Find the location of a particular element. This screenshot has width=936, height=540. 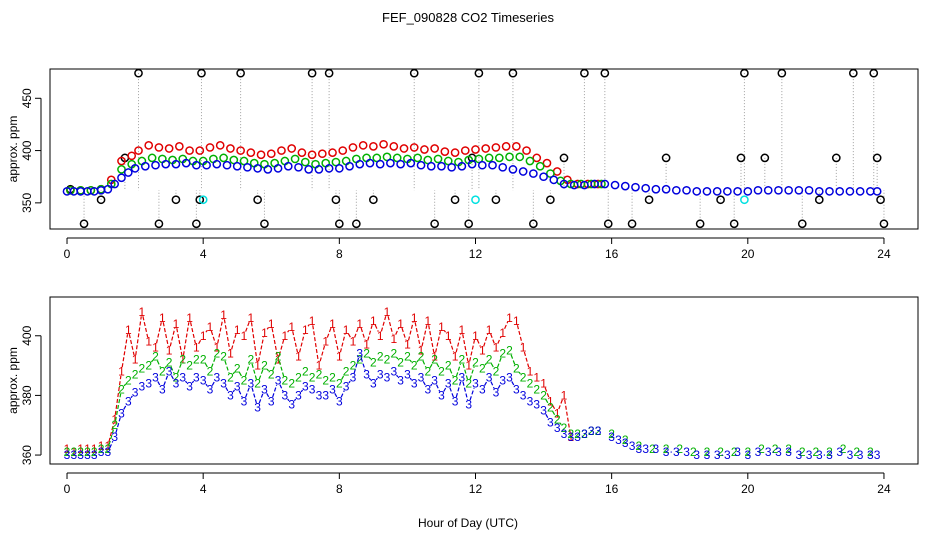

x-tick-label: 4 is located at coordinates (203, 489).